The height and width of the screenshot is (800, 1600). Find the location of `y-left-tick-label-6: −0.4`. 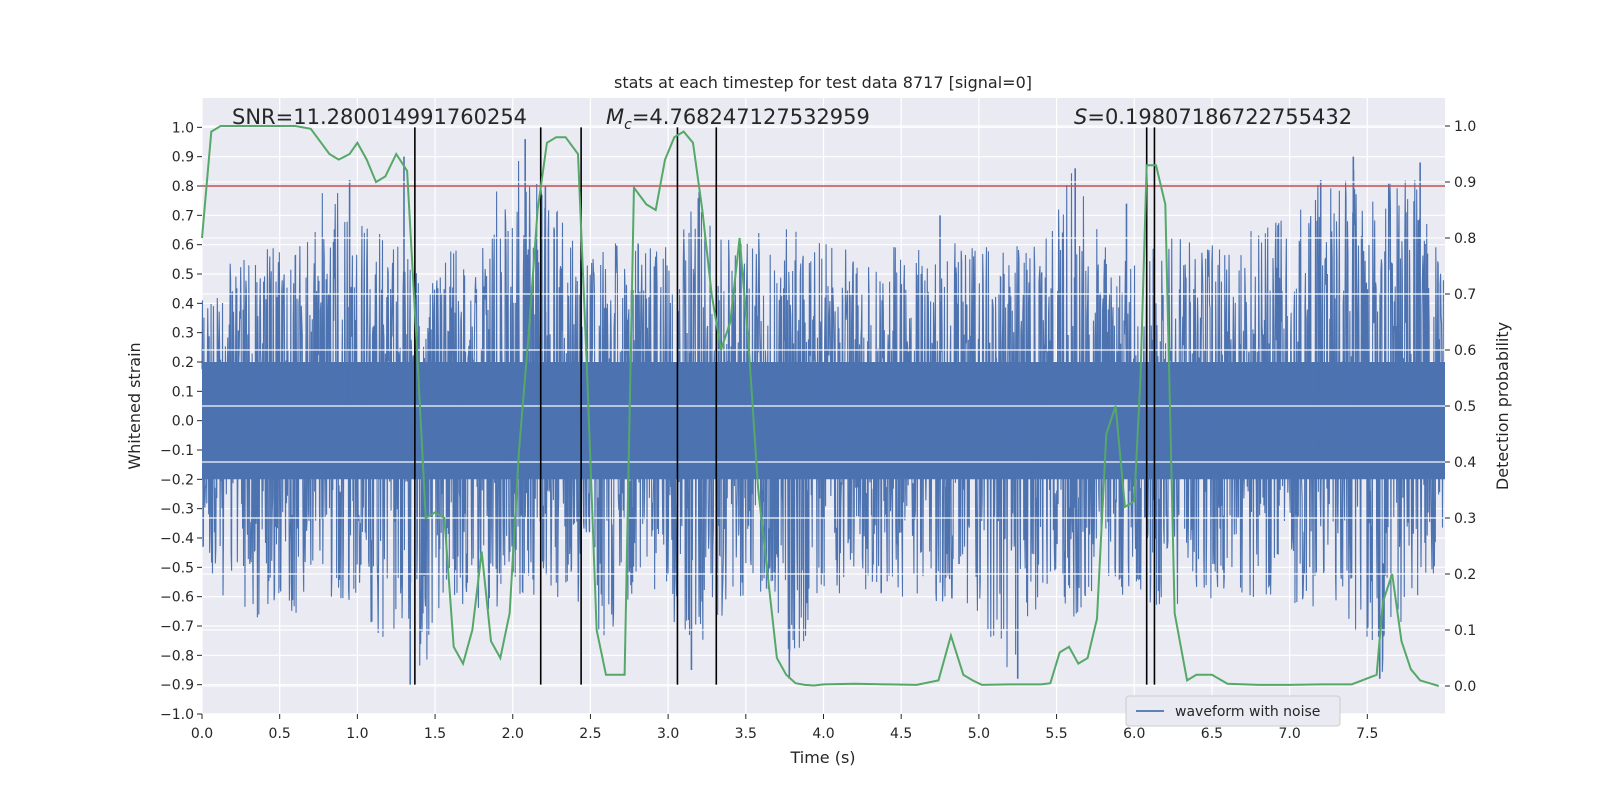

y-left-tick-label-6: −0.4 is located at coordinates (177, 539).